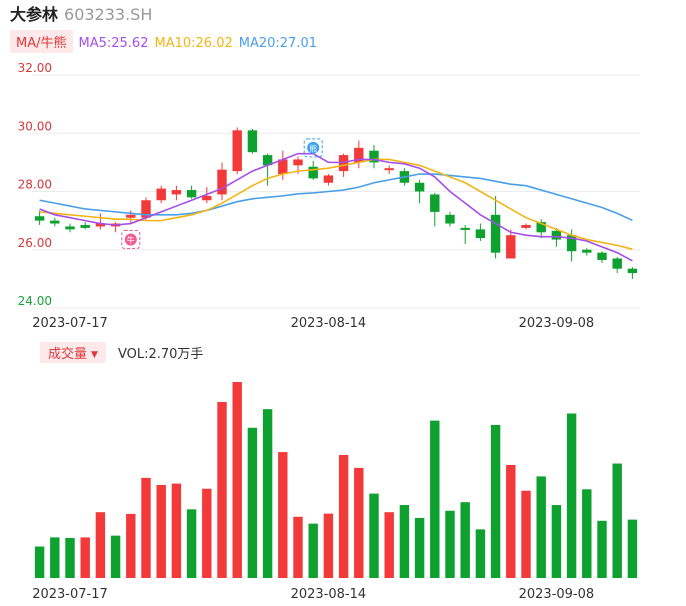 This screenshot has width=686, height=606. I want to click on volume-legend: 成交量 ▼ VOL:2.70万手, so click(122, 352).